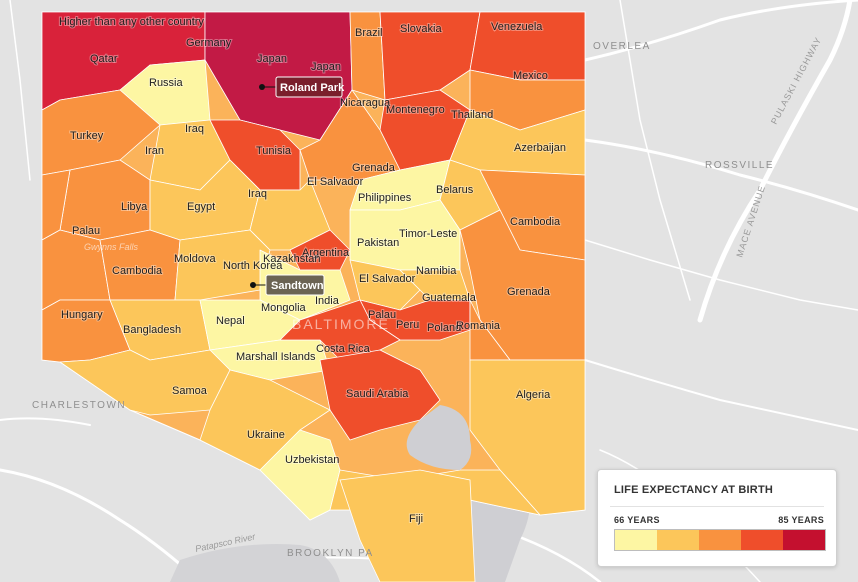  What do you see at coordinates (312, 88) in the screenshot?
I see `callout-roland-park-label: Roland Park` at bounding box center [312, 88].